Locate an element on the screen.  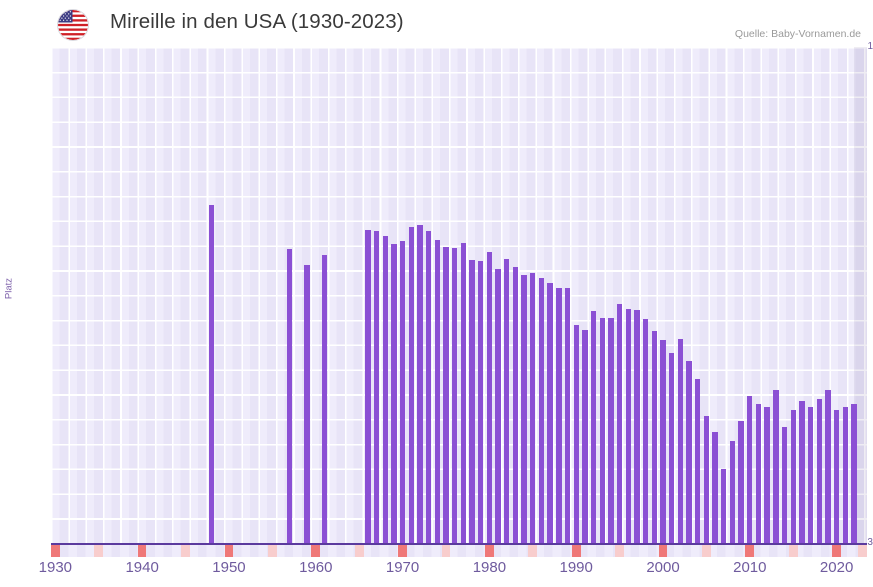
x-axis-tick-label: 1960 is located at coordinates (316, 567).